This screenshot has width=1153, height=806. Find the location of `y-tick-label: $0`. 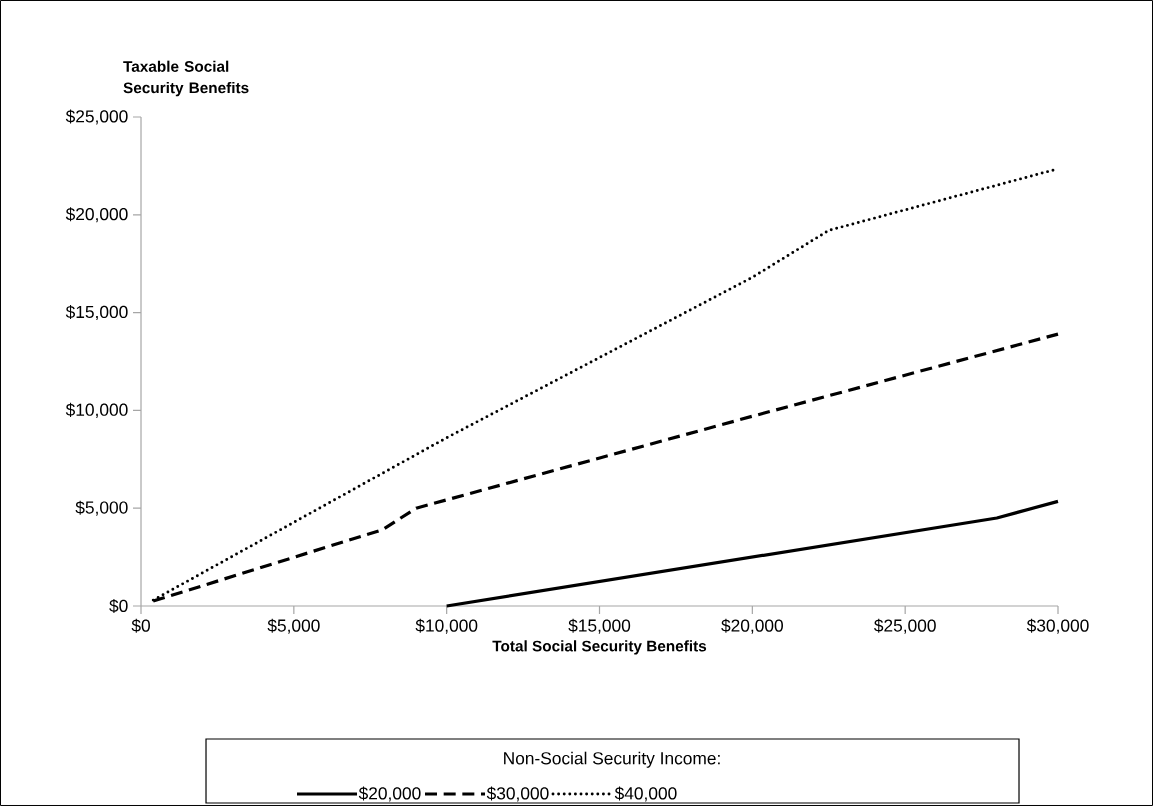

y-tick-label: $0 is located at coordinates (118, 605).